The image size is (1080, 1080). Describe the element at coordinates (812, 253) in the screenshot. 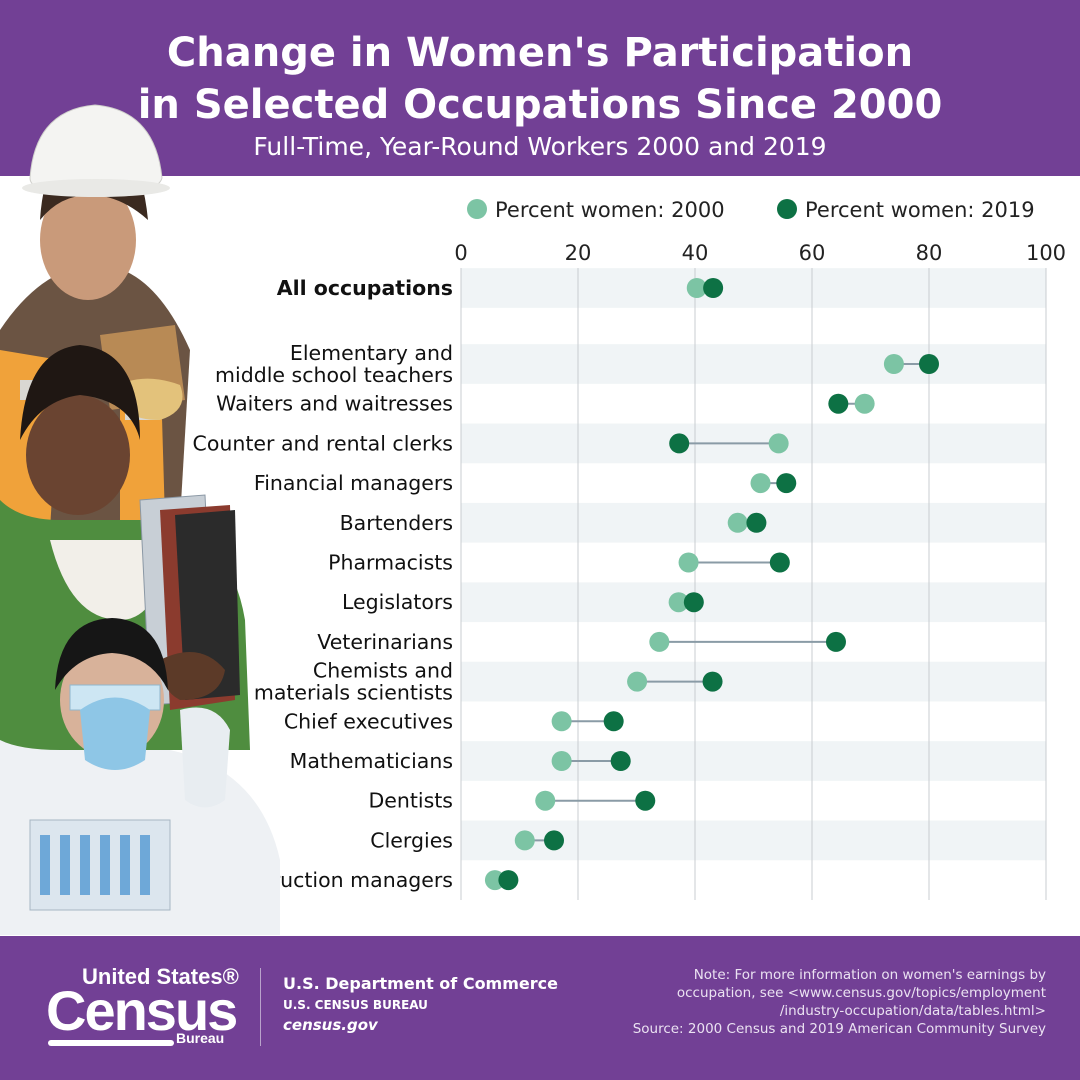

I see `x-tick-label: 60` at that location.